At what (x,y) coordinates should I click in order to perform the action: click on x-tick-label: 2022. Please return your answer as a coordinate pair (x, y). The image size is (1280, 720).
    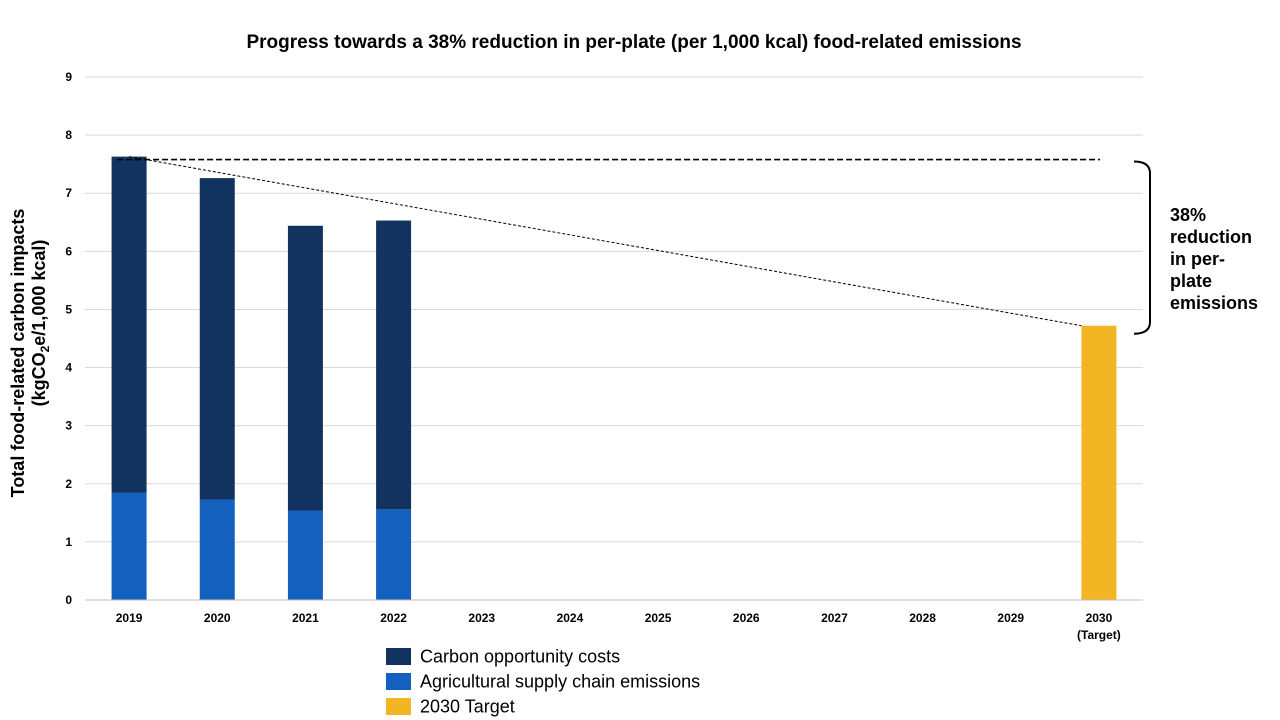
    Looking at the image, I should click on (393, 618).